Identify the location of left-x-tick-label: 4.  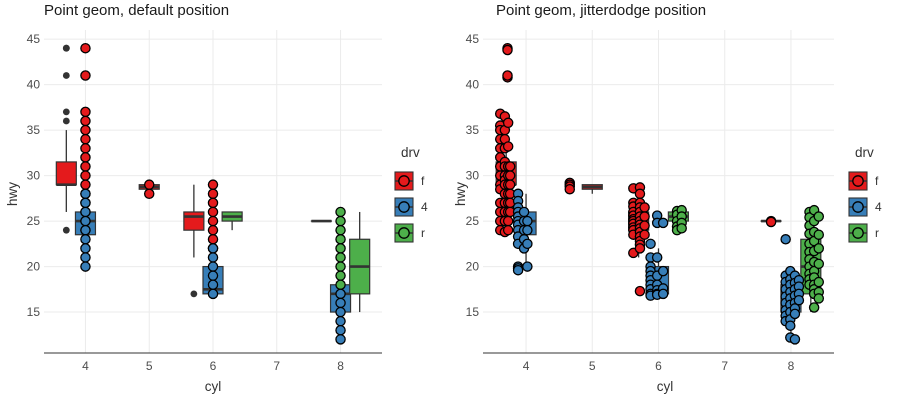
(85, 366).